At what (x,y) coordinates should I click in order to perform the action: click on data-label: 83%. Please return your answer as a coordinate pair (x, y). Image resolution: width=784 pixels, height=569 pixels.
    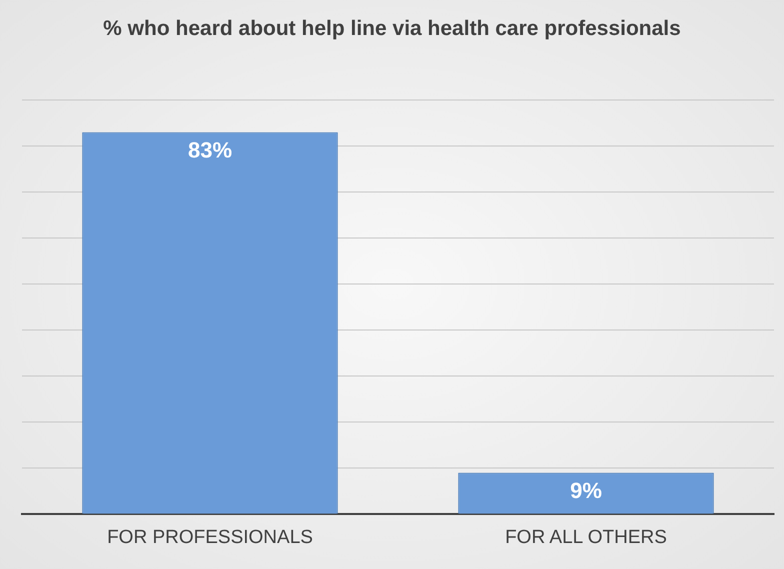
    Looking at the image, I should click on (210, 149).